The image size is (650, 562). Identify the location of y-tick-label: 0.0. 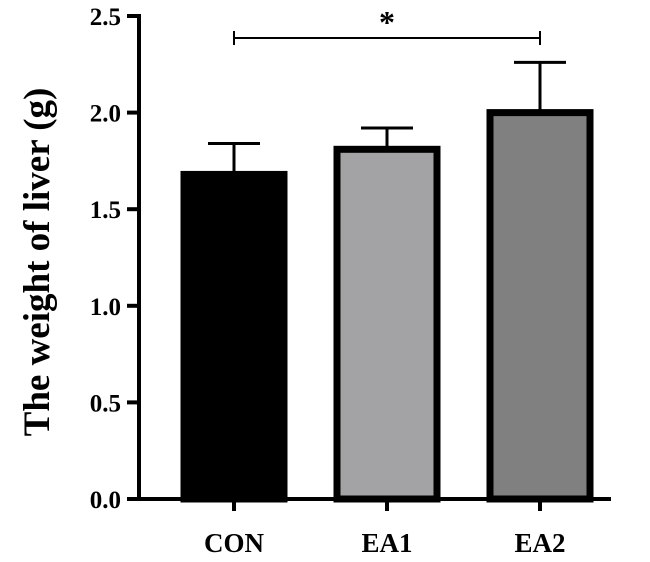
(105, 500).